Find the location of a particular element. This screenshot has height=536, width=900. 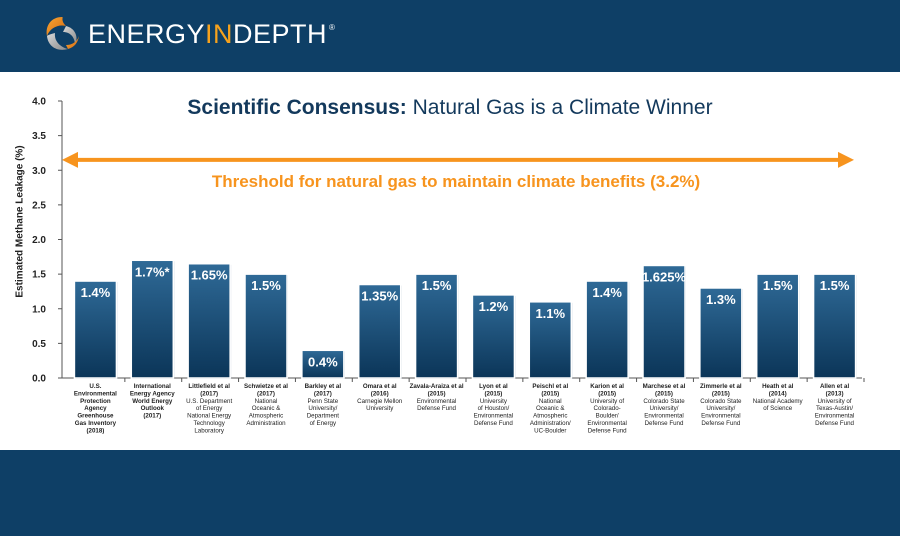

category-label-line: (2013) is located at coordinates (835, 393).